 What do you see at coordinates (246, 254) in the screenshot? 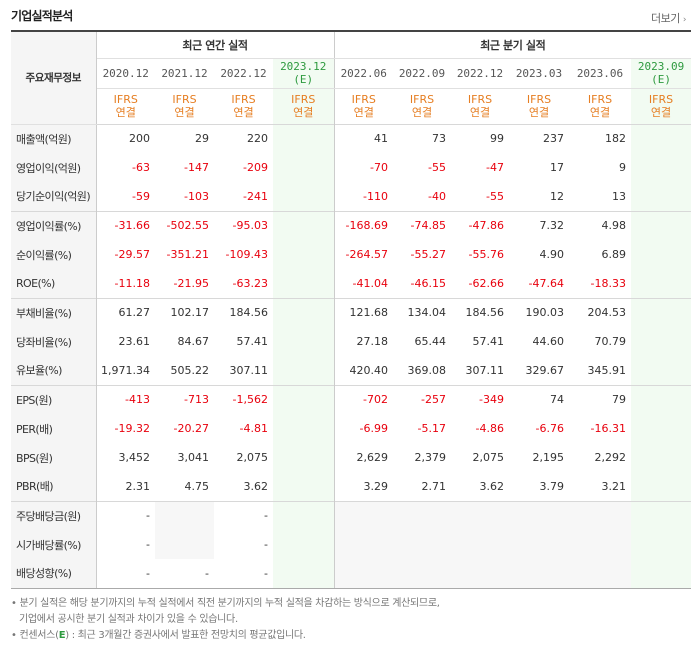
I see `table-cell: -109.43` at bounding box center [246, 254].